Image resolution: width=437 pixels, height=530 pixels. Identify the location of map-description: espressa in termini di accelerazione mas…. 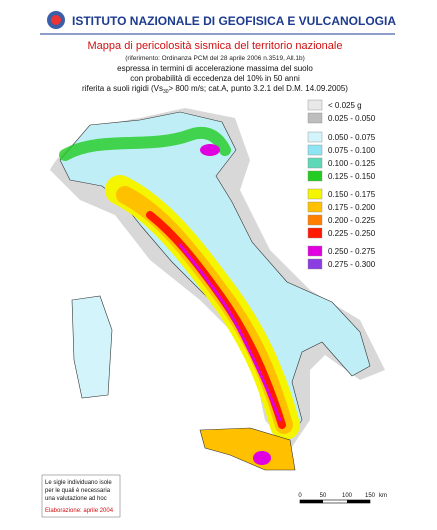
(215, 68).